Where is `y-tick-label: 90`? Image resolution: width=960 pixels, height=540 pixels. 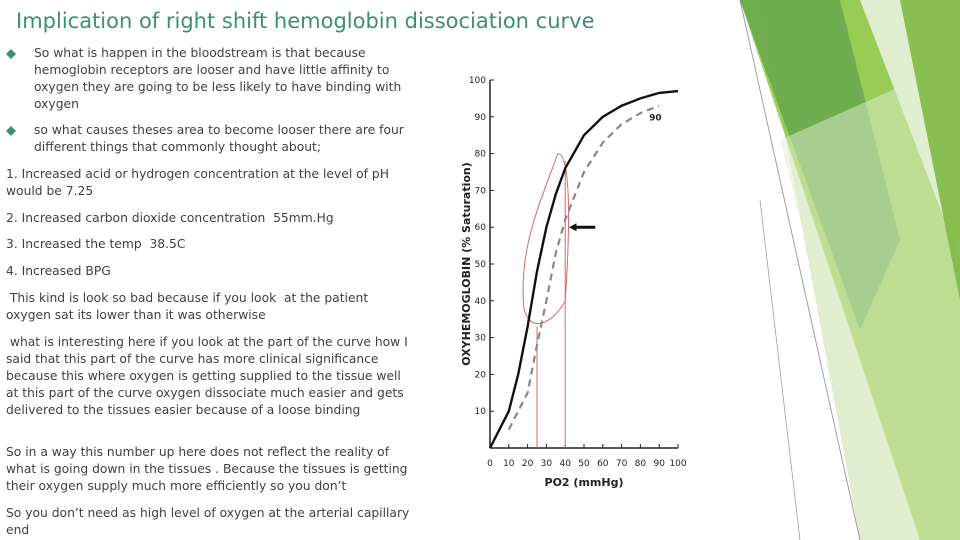
y-tick-label: 90 is located at coordinates (481, 118).